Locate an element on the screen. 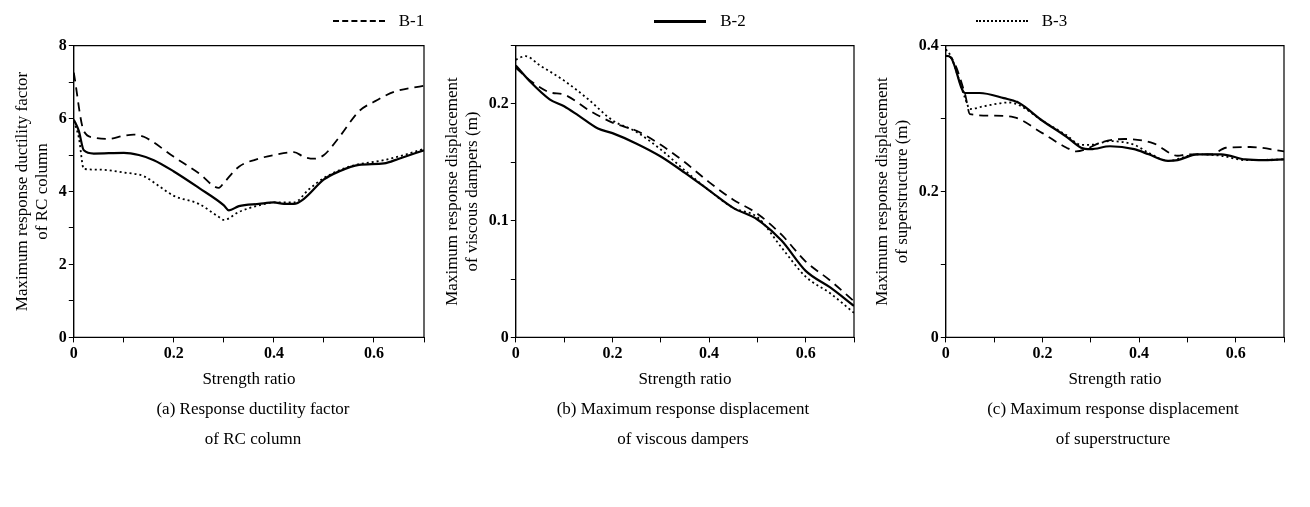 The width and height of the screenshot is (1310, 507). y-axis-title: Maximum response displacement of superstructure (m) is located at coordinates (891, 191).